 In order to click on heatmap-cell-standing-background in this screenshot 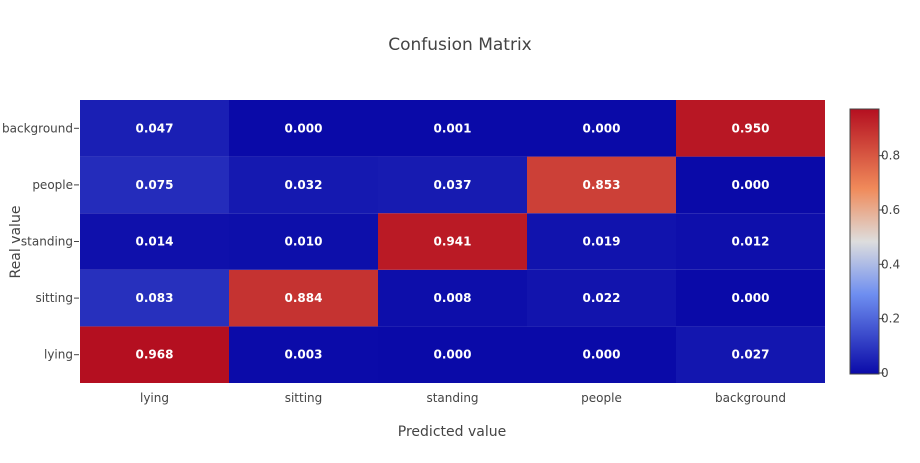, I will do `click(750, 241)`.